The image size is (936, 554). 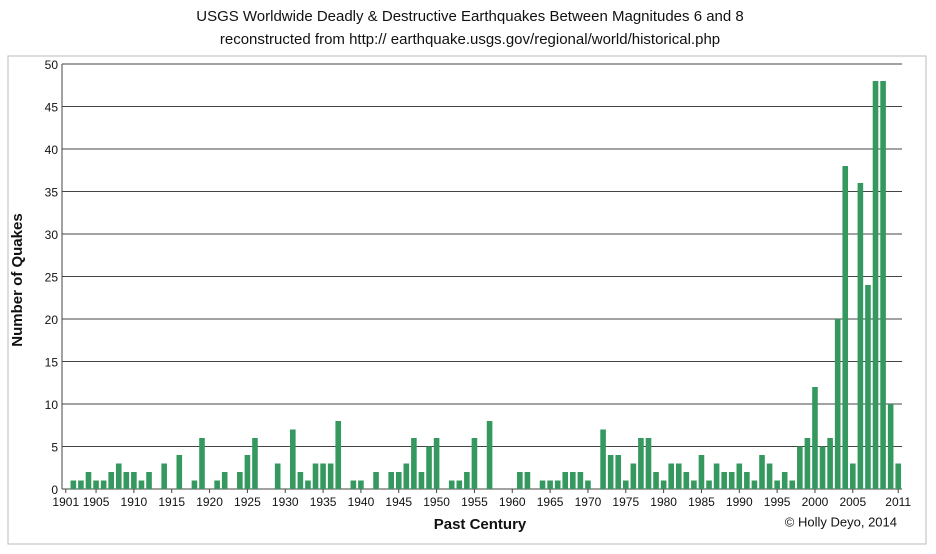 I want to click on y-tick-label: 15, so click(x=52, y=363).